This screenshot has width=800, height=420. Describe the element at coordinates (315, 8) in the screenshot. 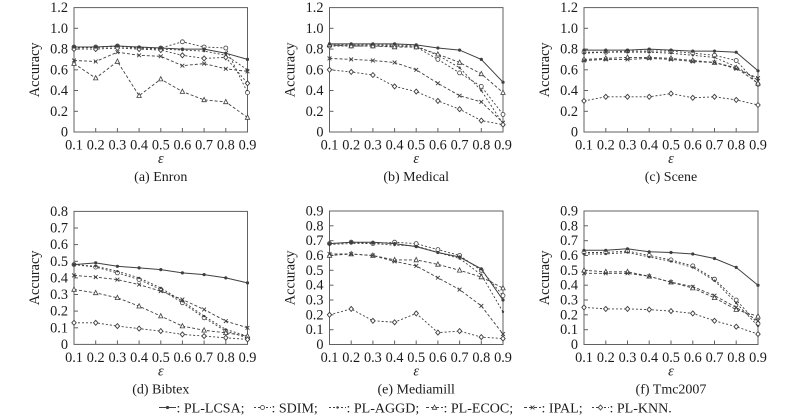

I see `svg-text: 1.2` at that location.